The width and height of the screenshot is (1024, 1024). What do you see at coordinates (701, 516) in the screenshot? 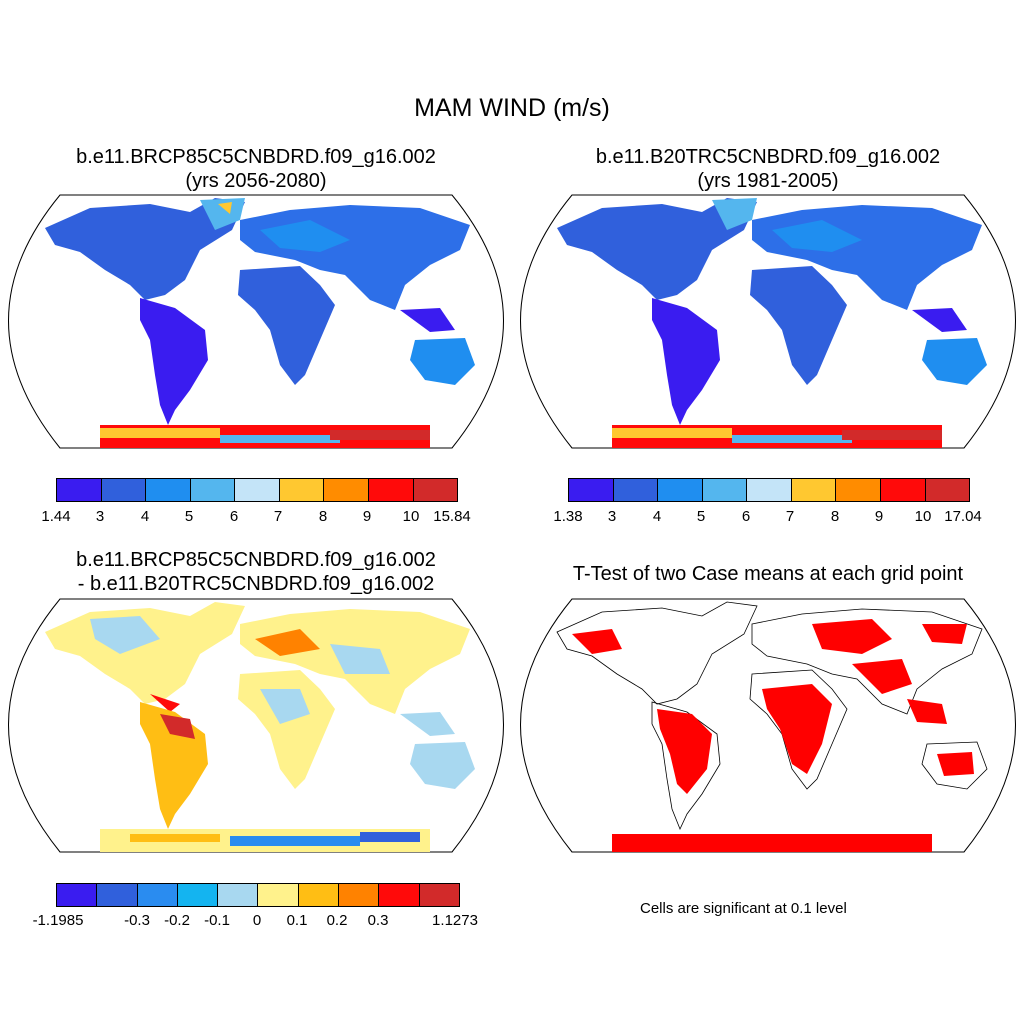
I see `colorbar-tr-label: 5` at bounding box center [701, 516].